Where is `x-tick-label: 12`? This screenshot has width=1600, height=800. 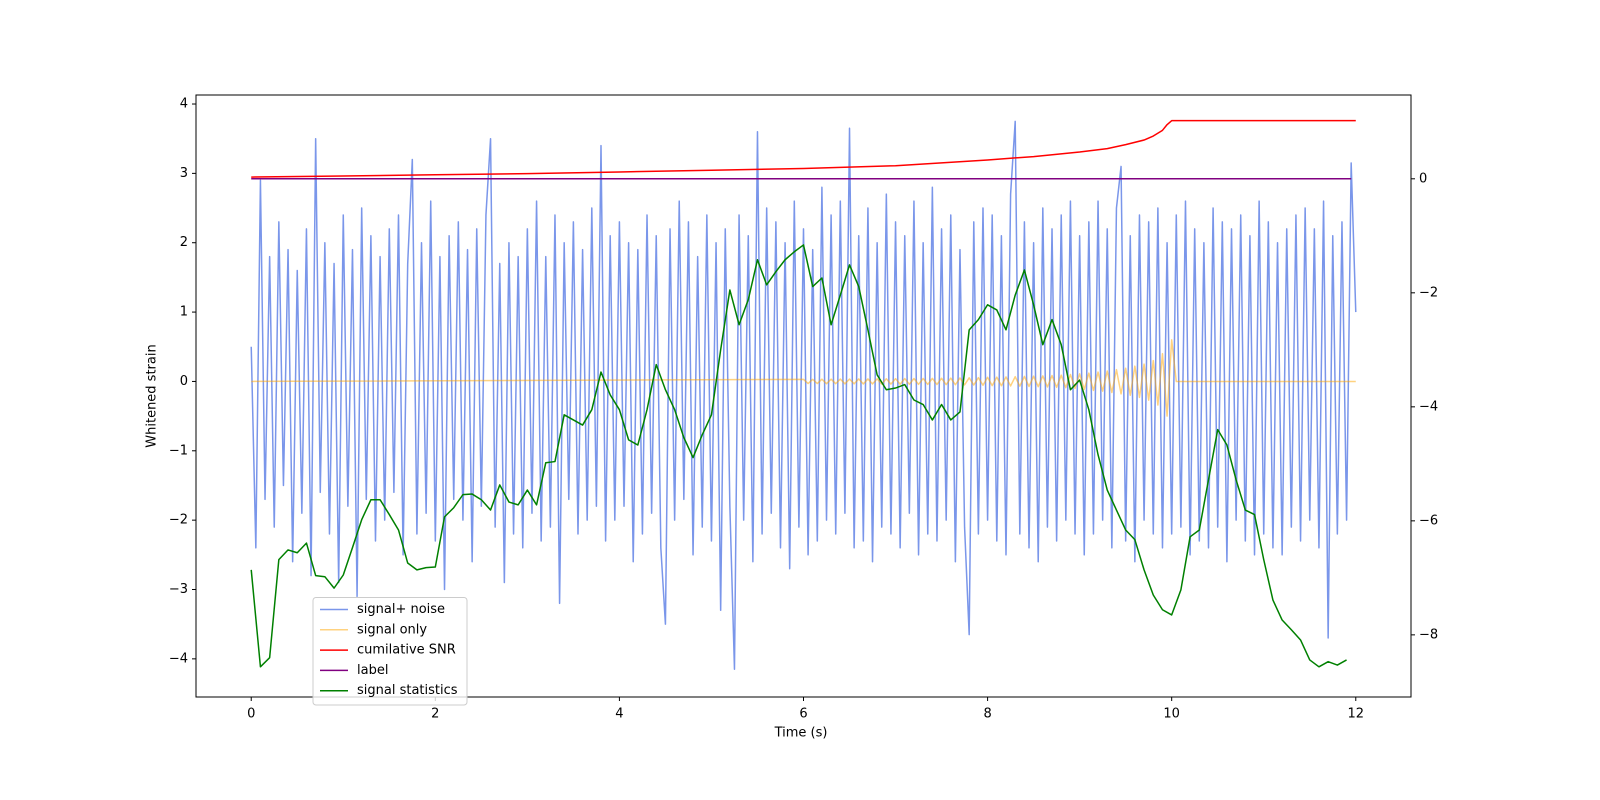
x-tick-label: 12 is located at coordinates (1355, 714).